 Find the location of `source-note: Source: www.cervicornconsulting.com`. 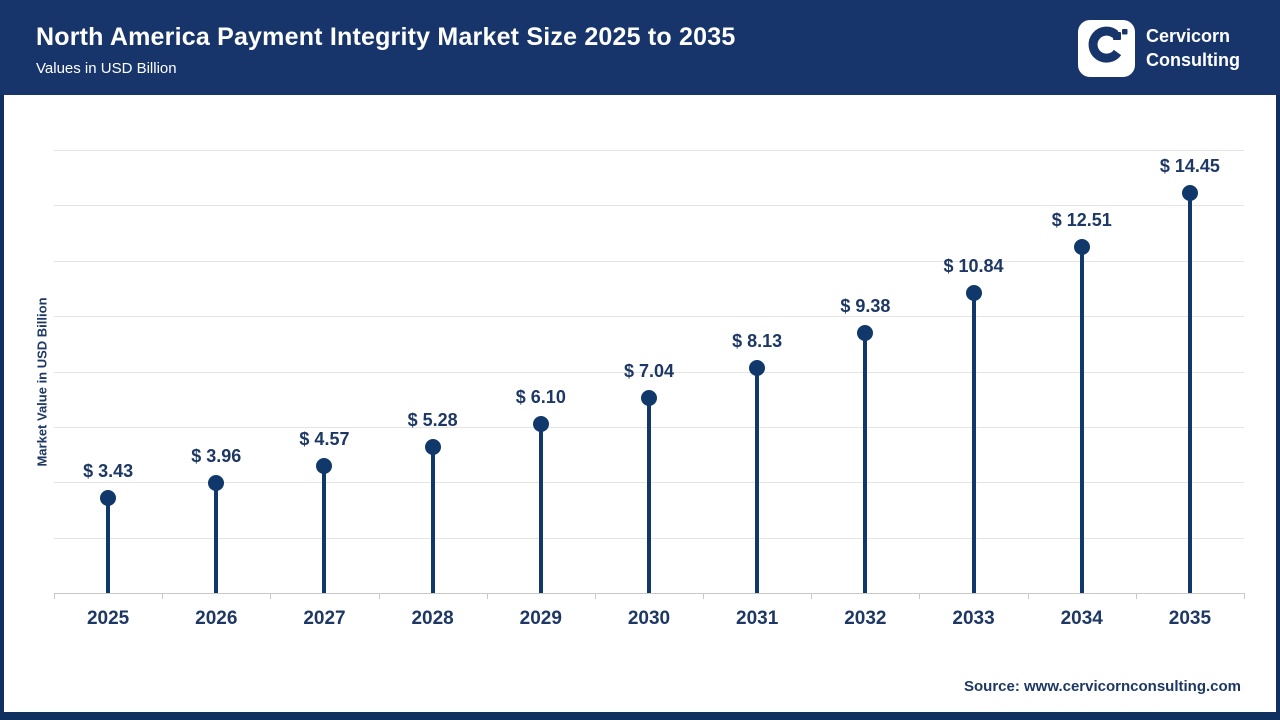

source-note: Source: www.cervicornconsulting.com is located at coordinates (1102, 686).